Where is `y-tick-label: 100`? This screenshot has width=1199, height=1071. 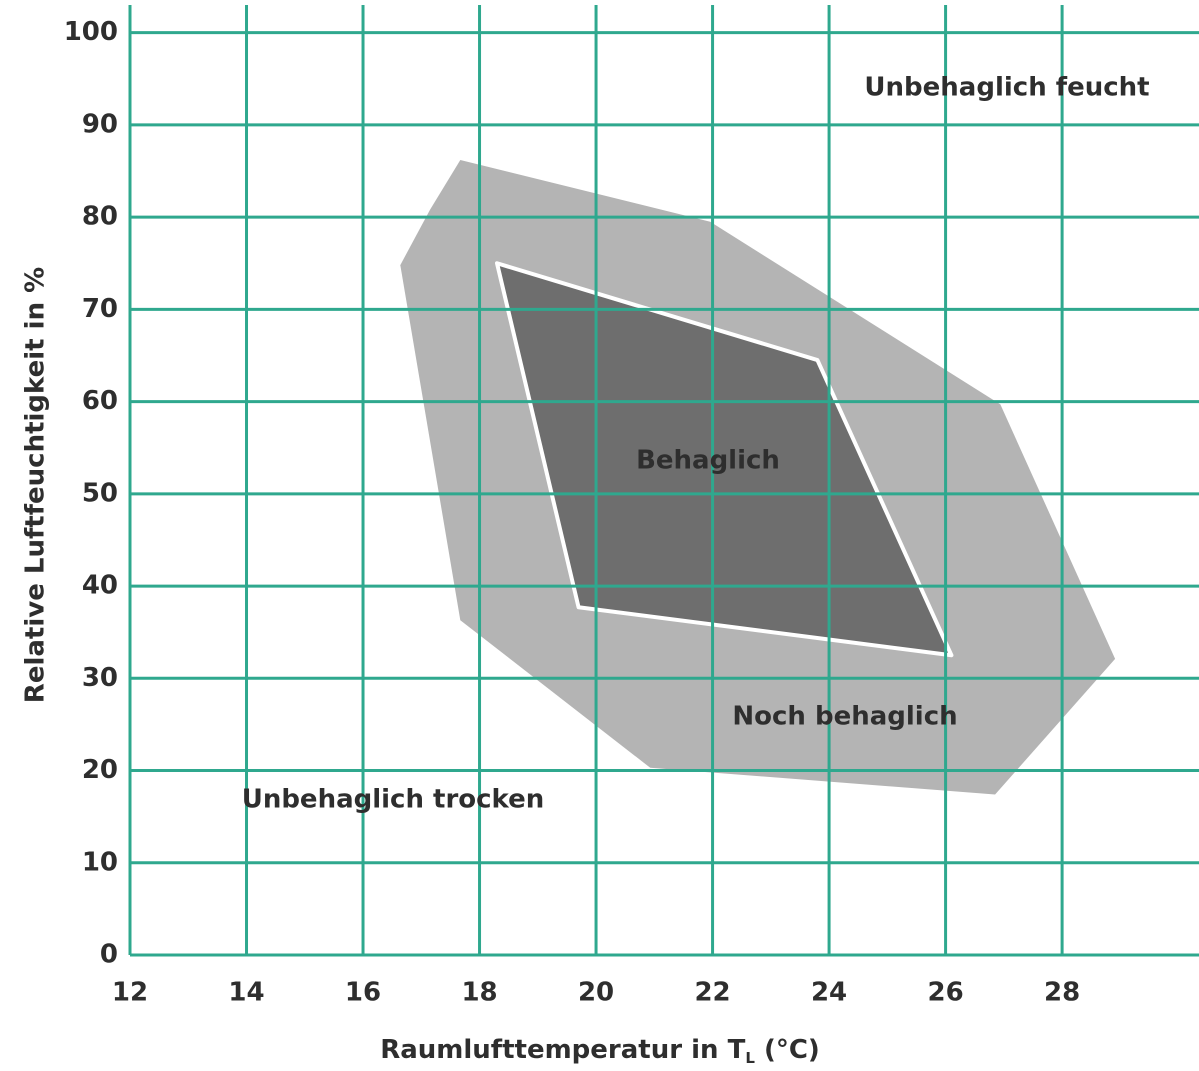 y-tick-label: 100 is located at coordinates (91, 32).